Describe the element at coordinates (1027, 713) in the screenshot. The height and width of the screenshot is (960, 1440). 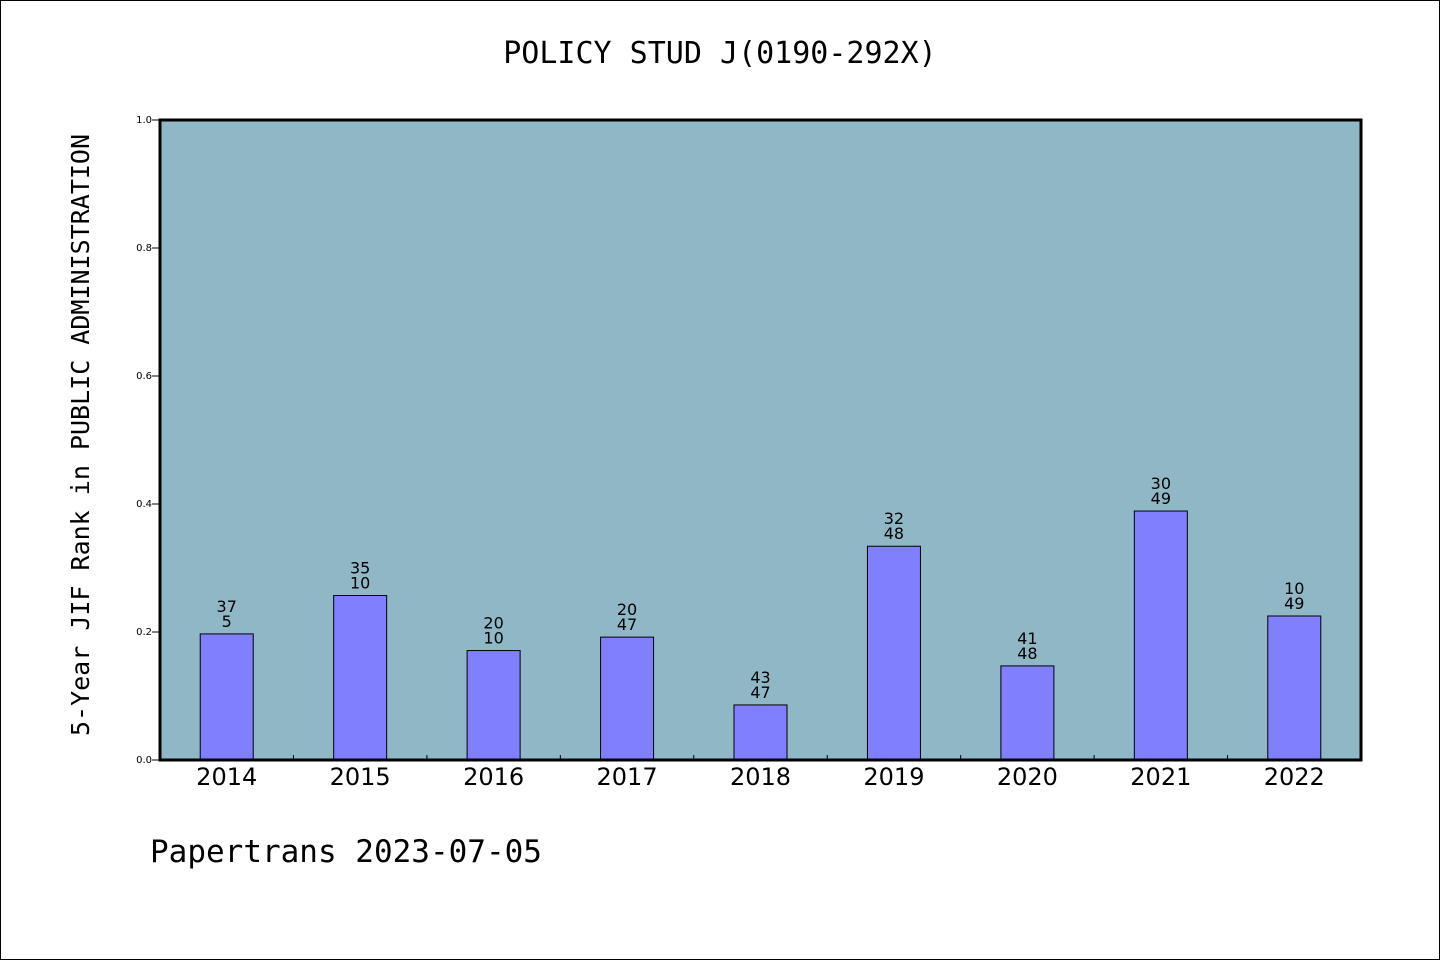
I see `bar-2020` at that location.